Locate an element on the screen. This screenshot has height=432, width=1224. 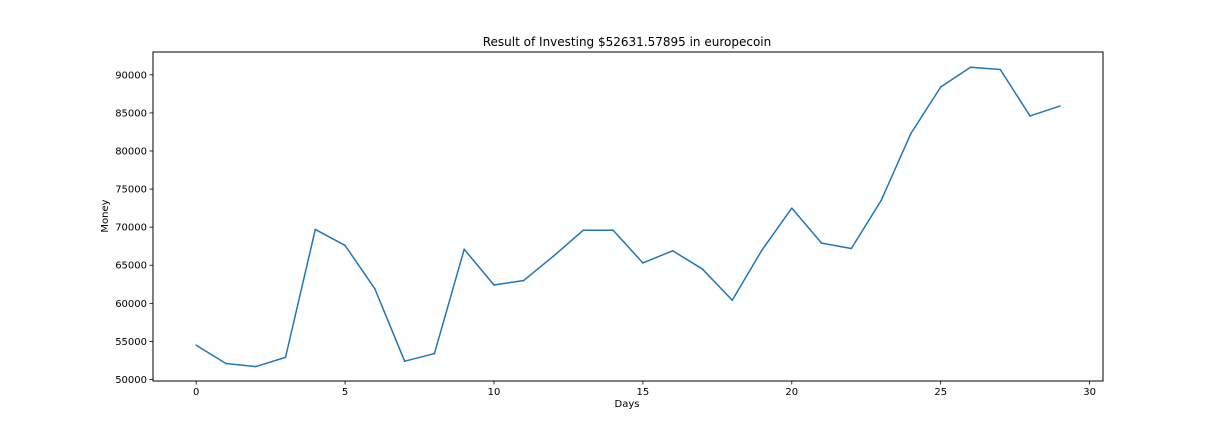
x-tick-label: 15 is located at coordinates (643, 392).